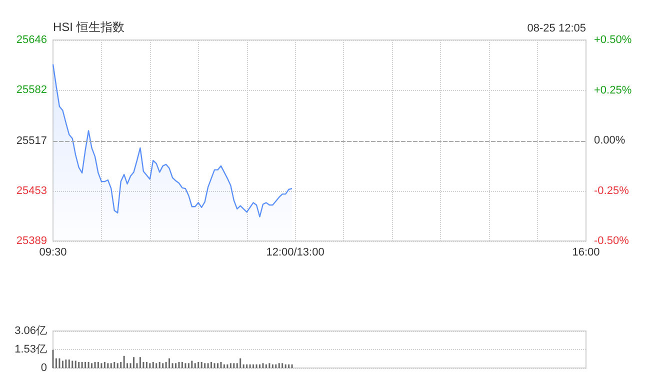 The width and height of the screenshot is (657, 382). I want to click on y-tick-label: 25582, so click(31, 90).